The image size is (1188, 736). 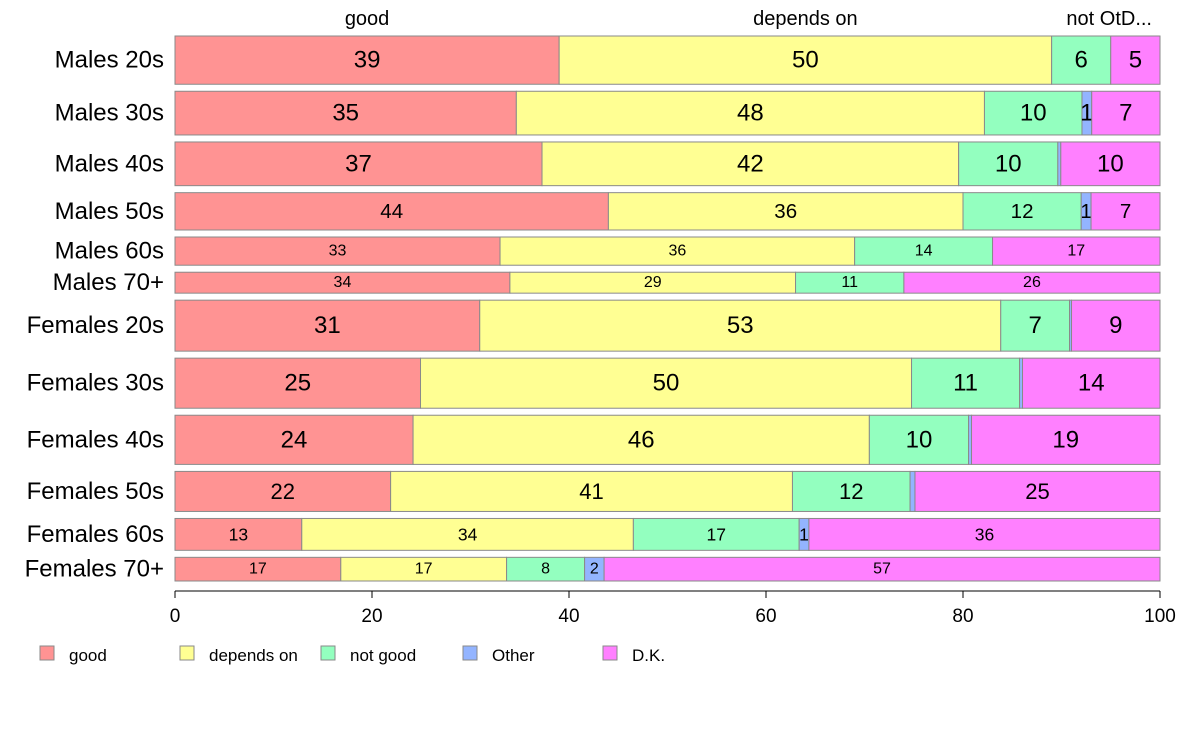 I want to click on data-label: 13, so click(x=238, y=534).